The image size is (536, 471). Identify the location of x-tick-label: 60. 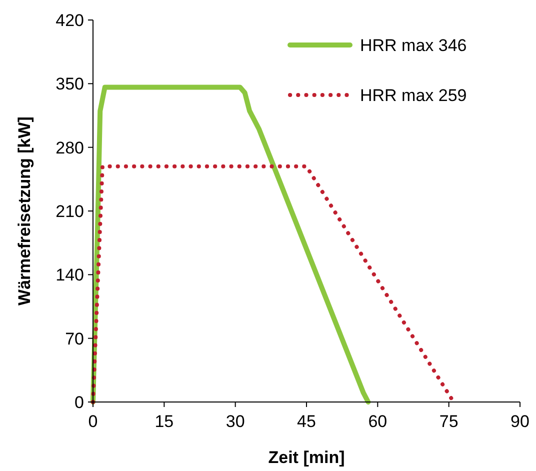
(378, 421).